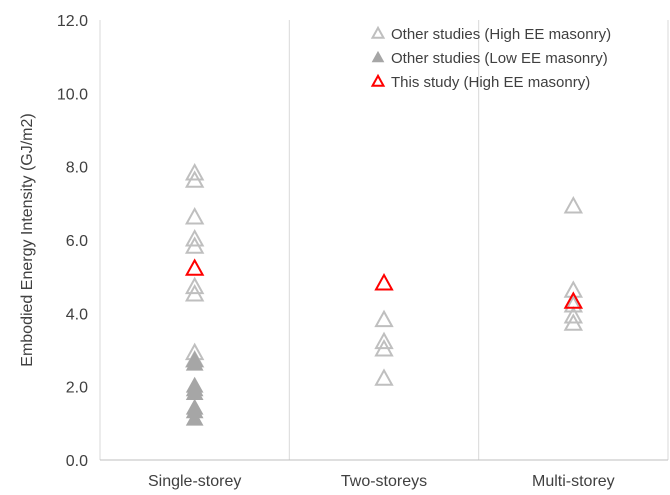 Image resolution: width=670 pixels, height=495 pixels. Describe the element at coordinates (27, 239) in the screenshot. I see `y-axis-title: Embodied Energy Intensity (GJ/m2)` at that location.